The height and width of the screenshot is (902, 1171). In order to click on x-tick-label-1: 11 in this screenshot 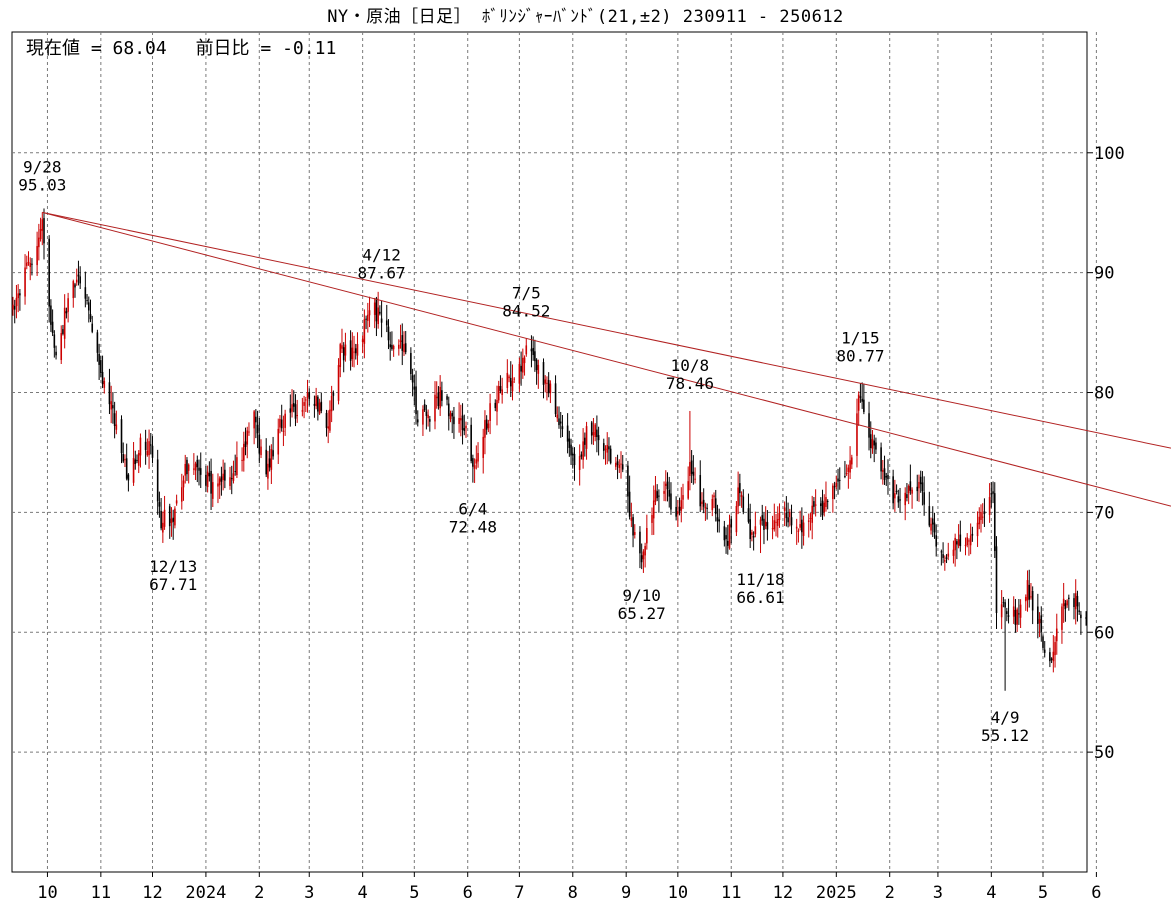, I will do `click(101, 892)`.